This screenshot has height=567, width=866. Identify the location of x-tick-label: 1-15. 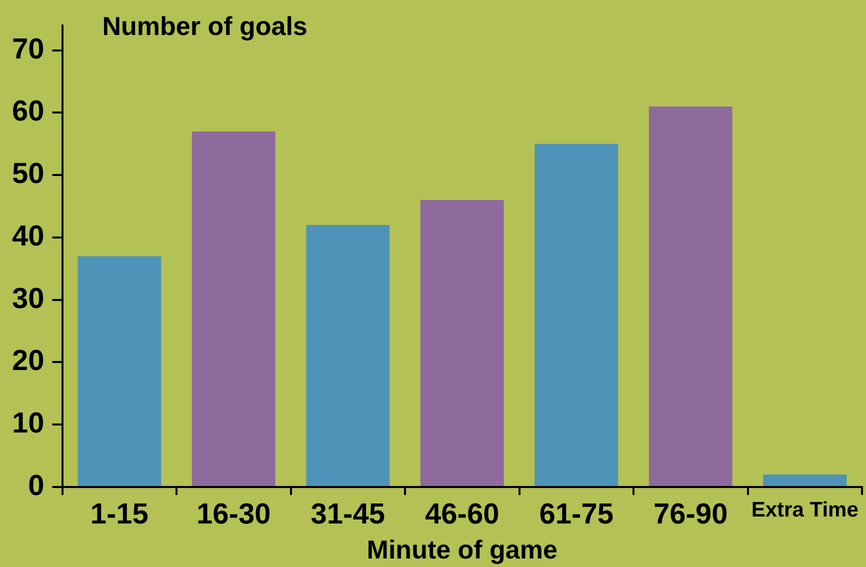
(119, 514).